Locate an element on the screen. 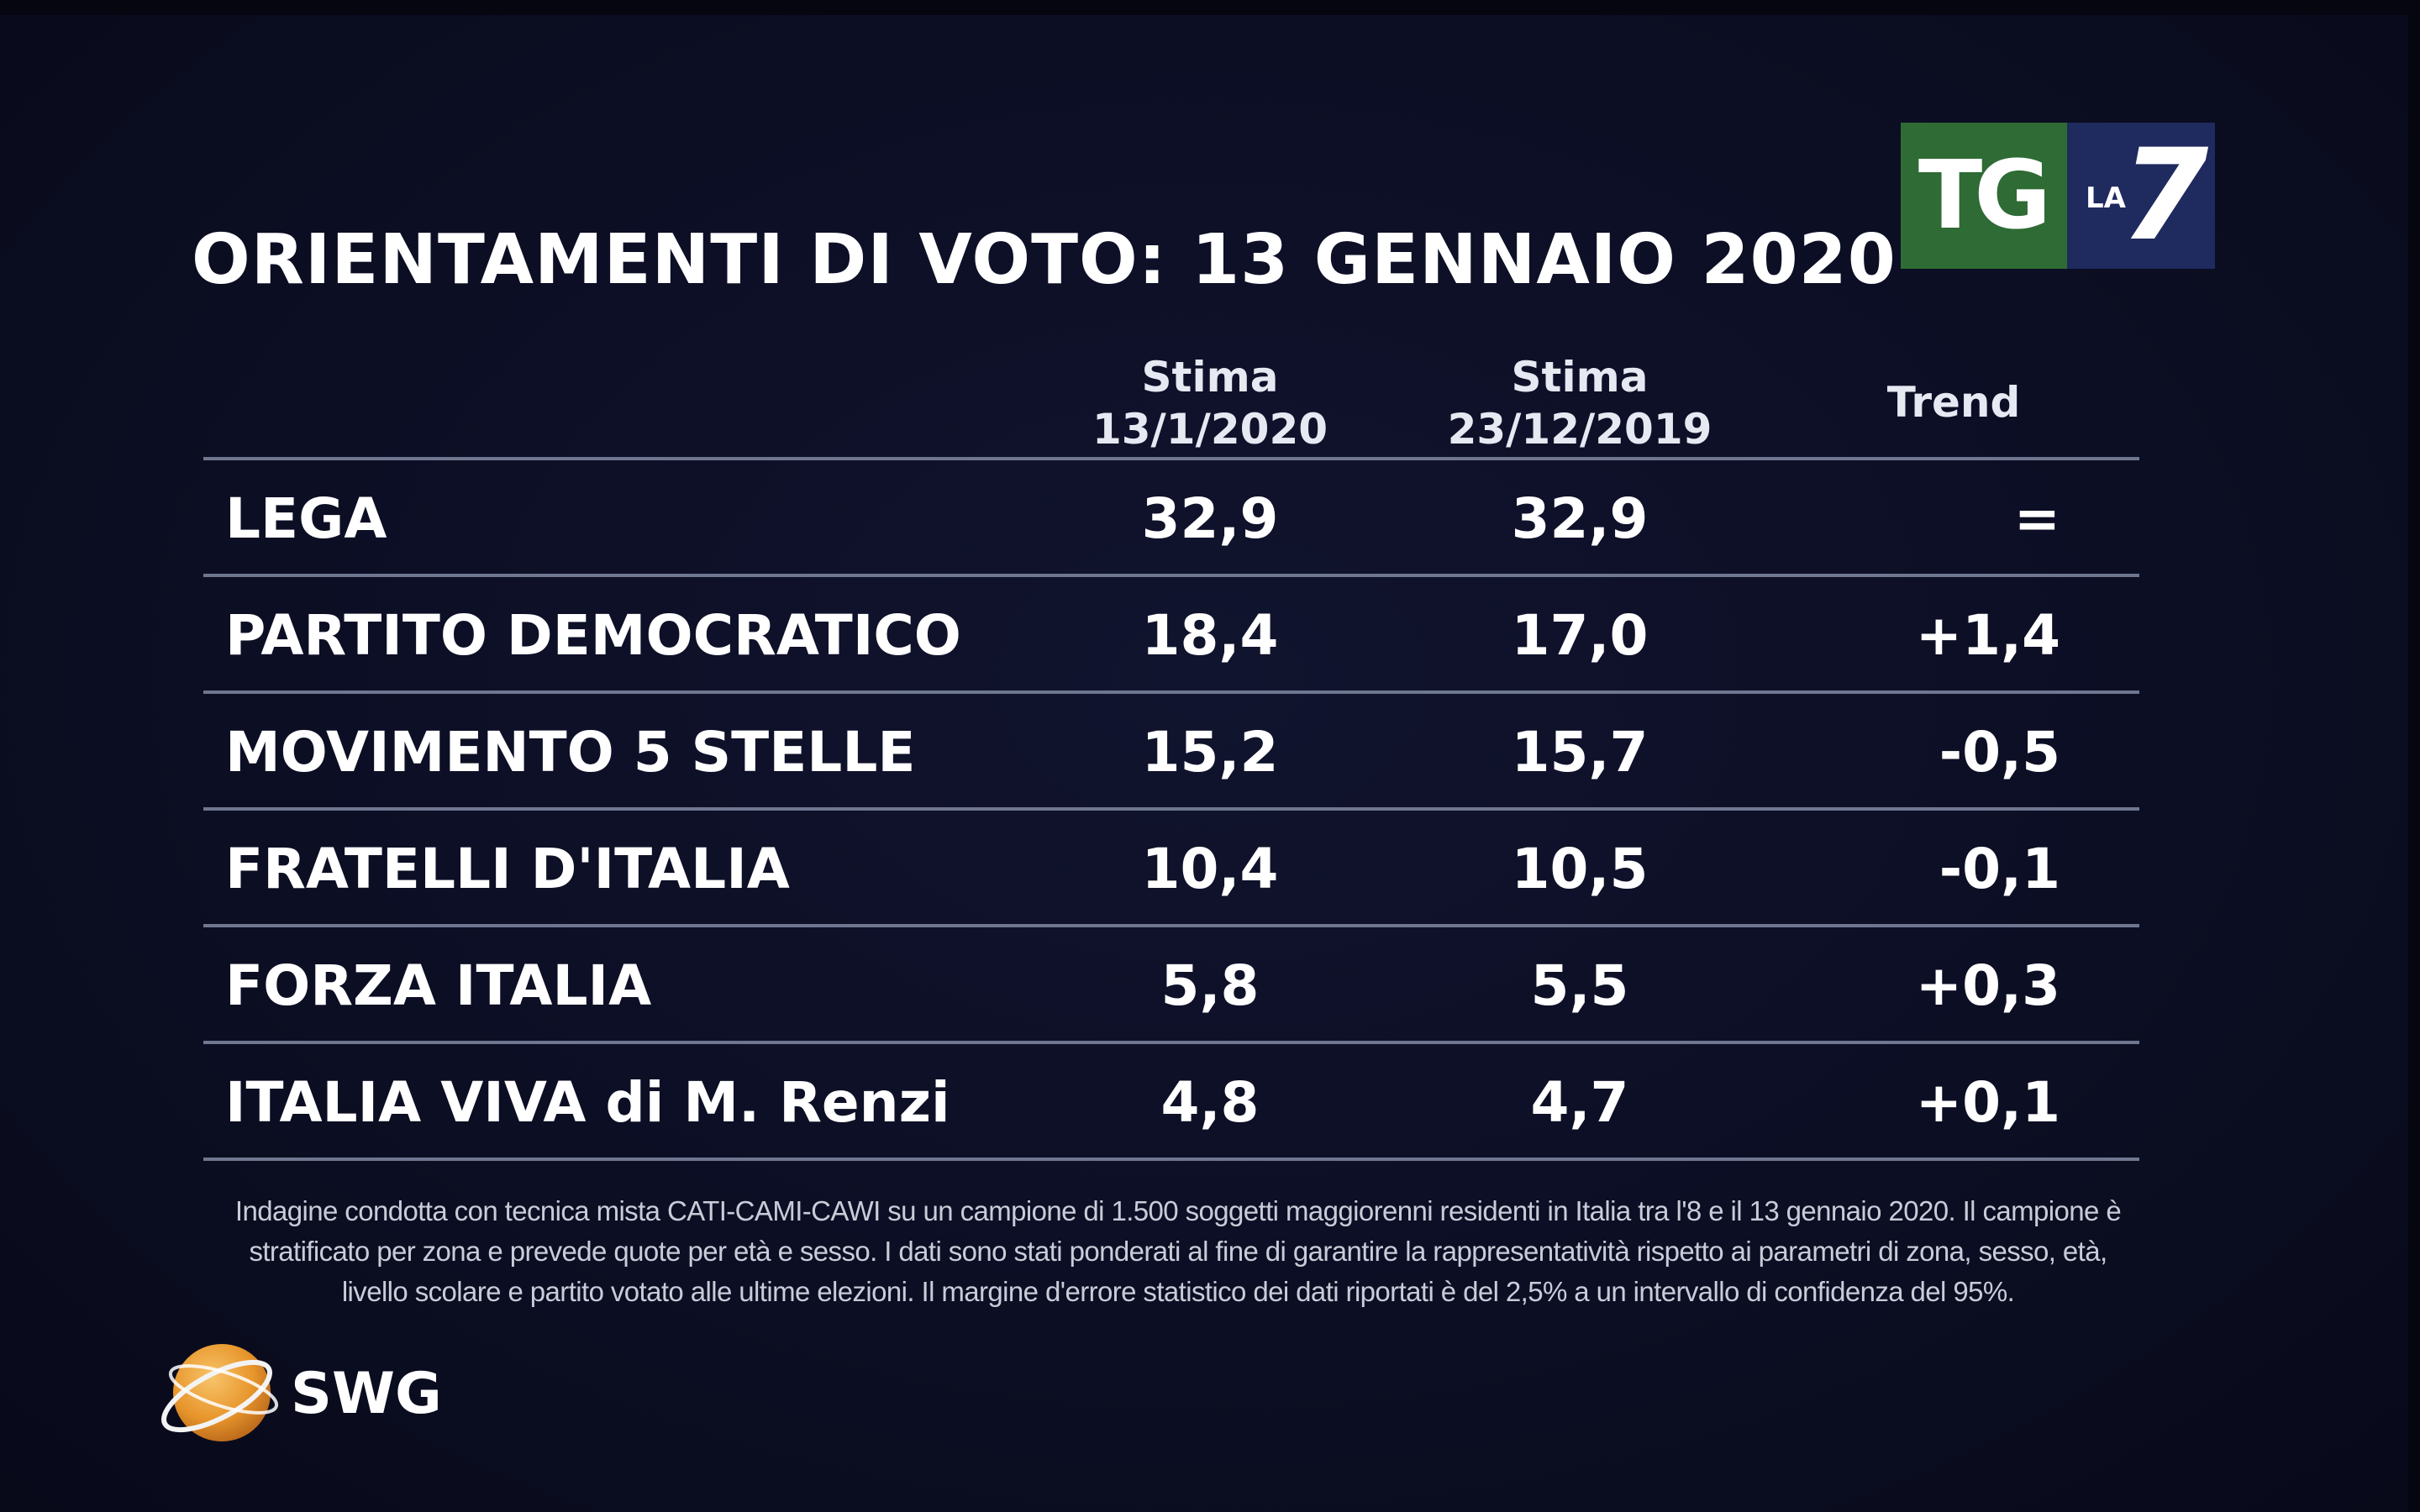  estimate-jan-cell: 10,4 is located at coordinates (1210, 869).